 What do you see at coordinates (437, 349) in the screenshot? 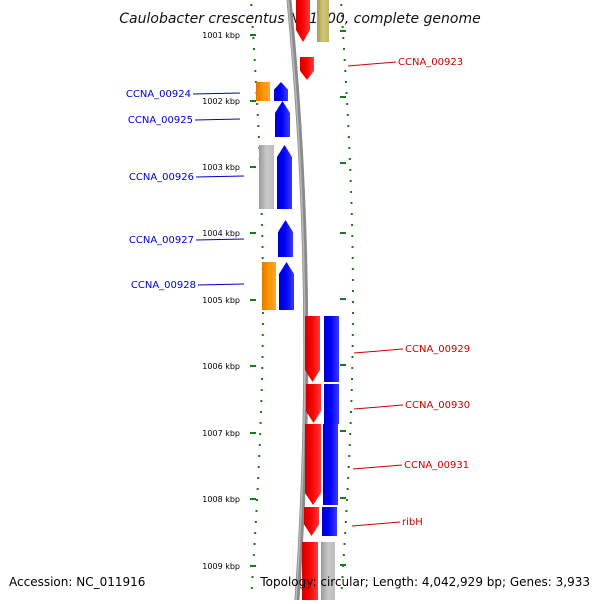
I see `gene-label: CCNA_00929` at bounding box center [437, 349].